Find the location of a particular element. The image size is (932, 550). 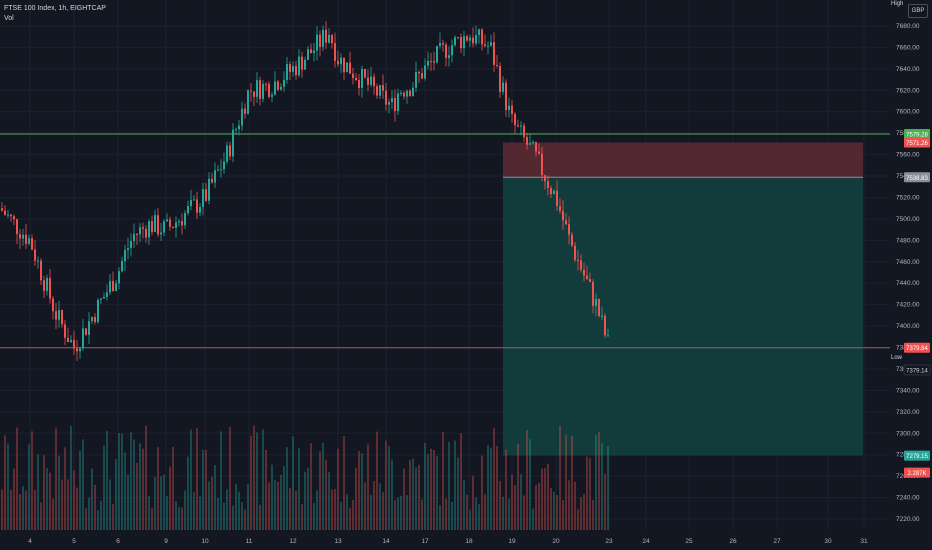

currency-badge: GBP is located at coordinates (918, 11).